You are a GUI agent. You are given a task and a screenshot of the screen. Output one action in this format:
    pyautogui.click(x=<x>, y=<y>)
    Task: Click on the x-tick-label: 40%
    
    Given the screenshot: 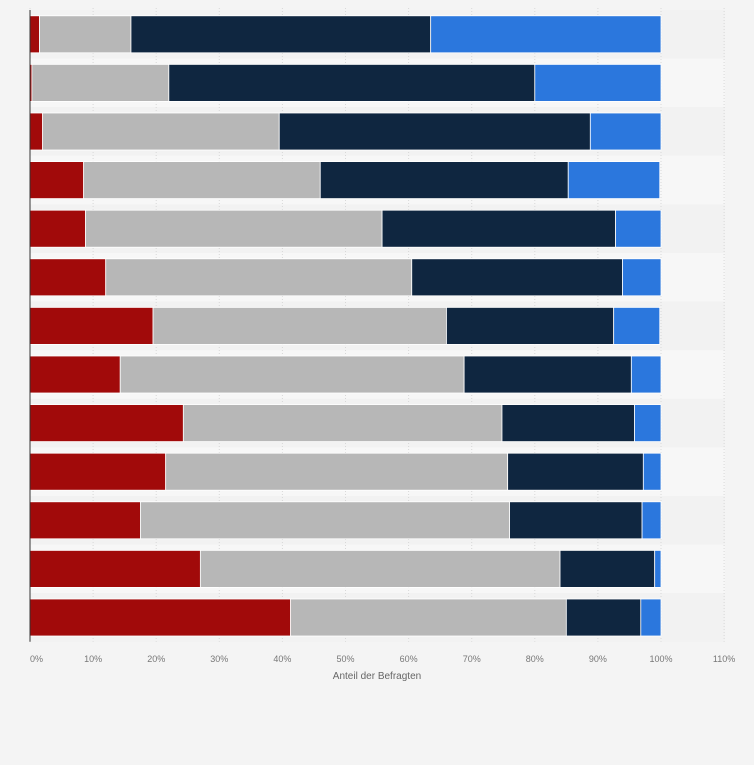 What is the action you would take?
    pyautogui.click(x=282, y=659)
    